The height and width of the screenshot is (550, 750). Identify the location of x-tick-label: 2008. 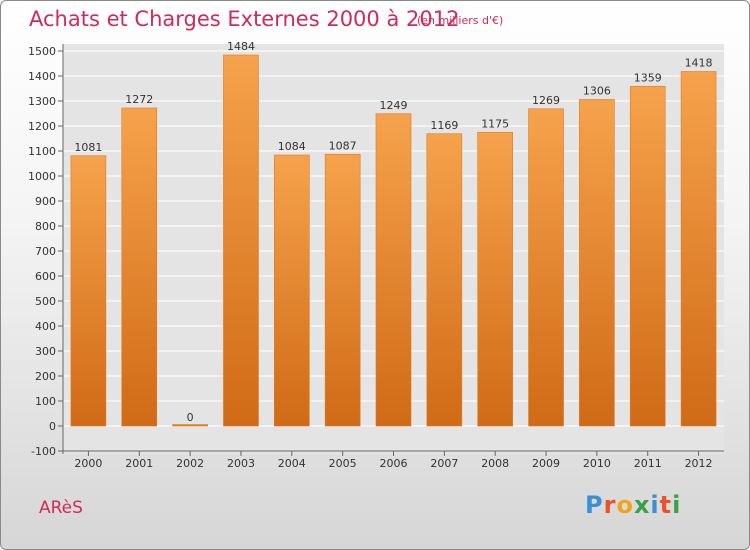
(495, 463).